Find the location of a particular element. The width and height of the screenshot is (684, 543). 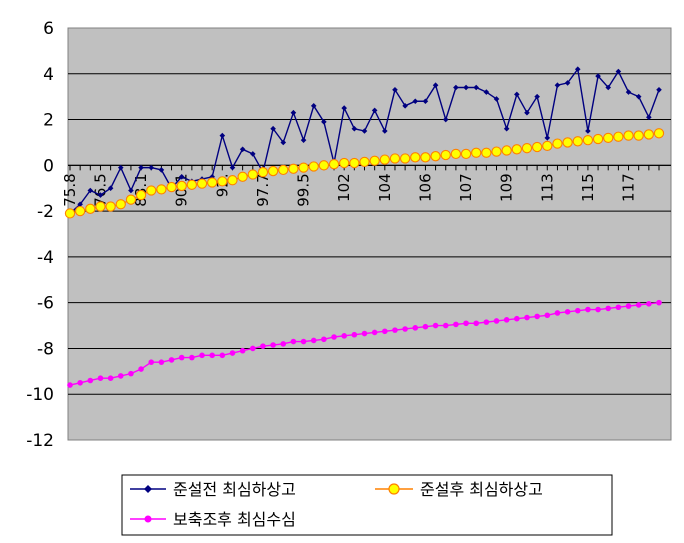

legend-entry-series-1: 준설전 최심하상고 is located at coordinates (213, 489).